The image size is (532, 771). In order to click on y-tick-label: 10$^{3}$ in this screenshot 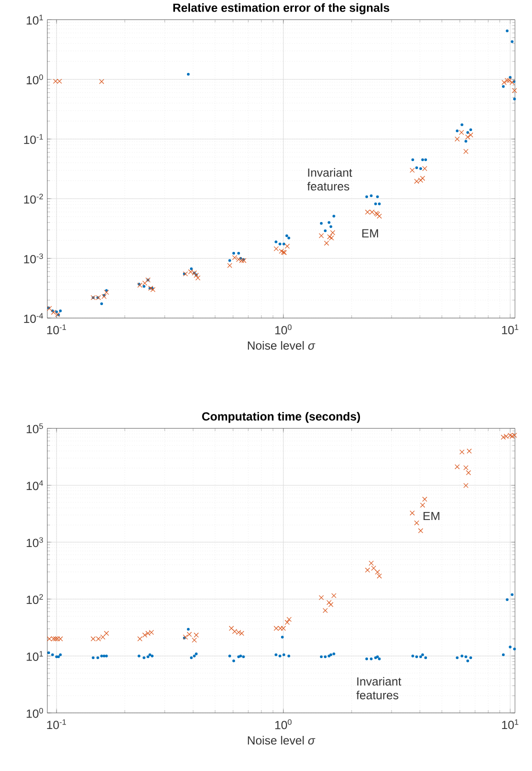, I will do `click(35, 542)`.